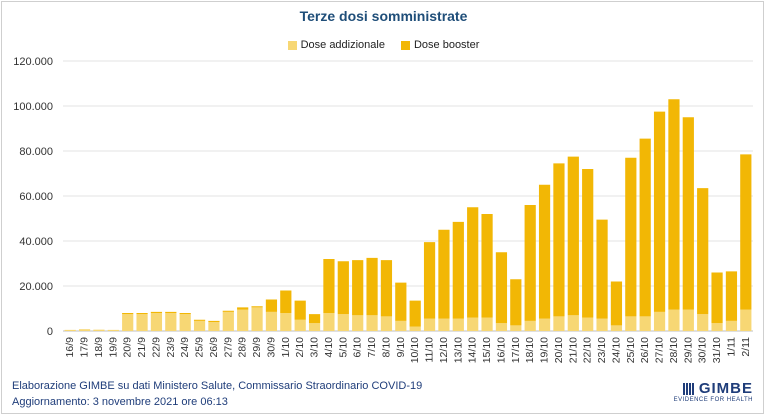 The width and height of the screenshot is (767, 417). What do you see at coordinates (343, 347) in the screenshot?
I see `x-tick-label: 5/10` at bounding box center [343, 347].